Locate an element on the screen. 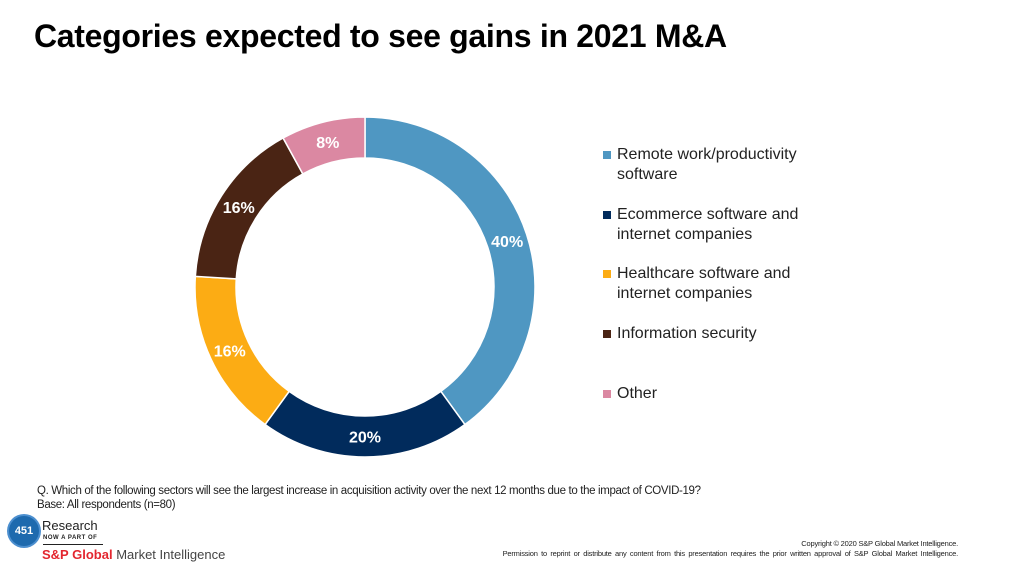  slice-data-label: 20% is located at coordinates (365, 438).